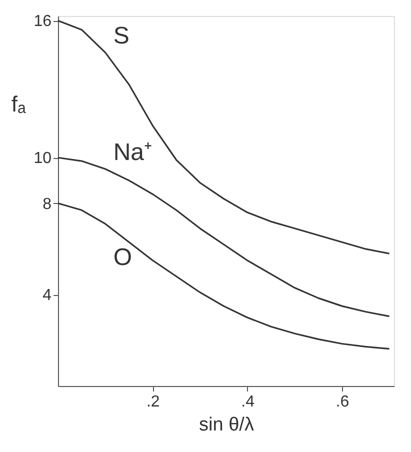  I want to click on y-tick-label: 10, so click(43, 159).